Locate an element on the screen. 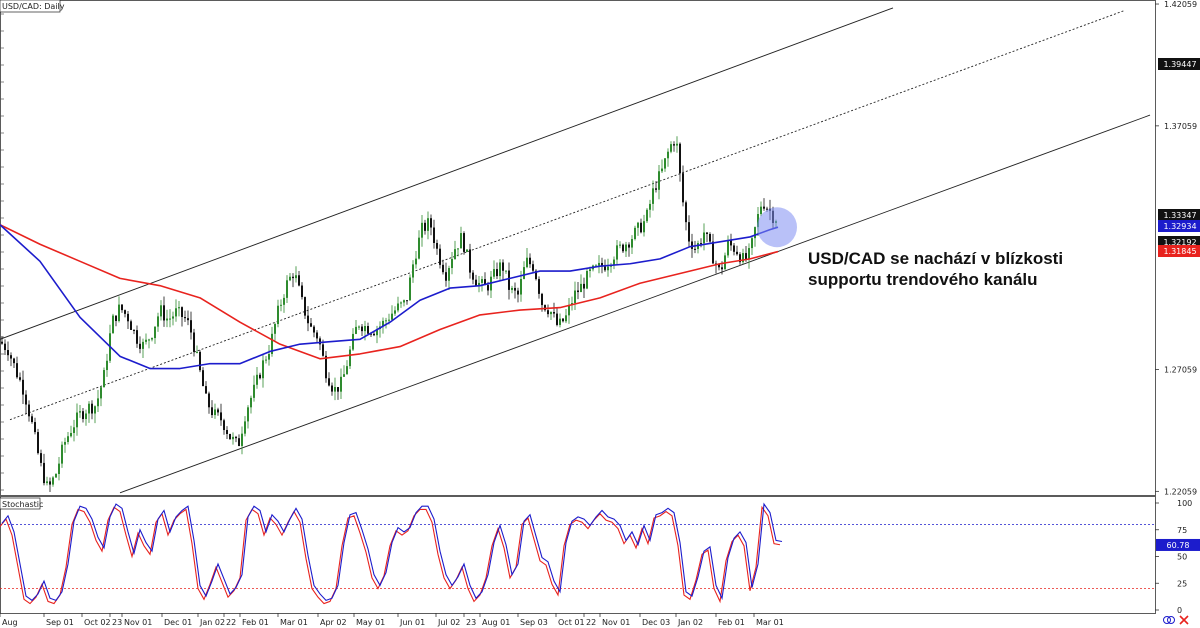  stochastic-tick-label: 50 is located at coordinates (1182, 557).